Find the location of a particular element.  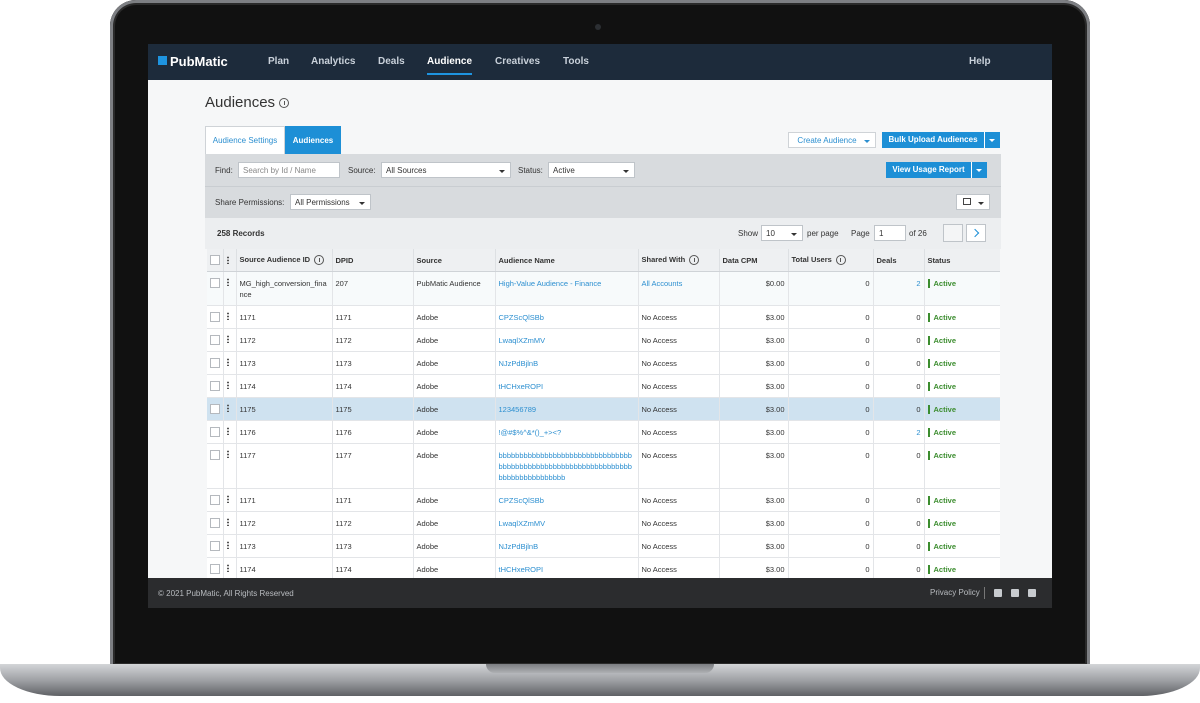

tab-active: Audiences is located at coordinates (313, 140).